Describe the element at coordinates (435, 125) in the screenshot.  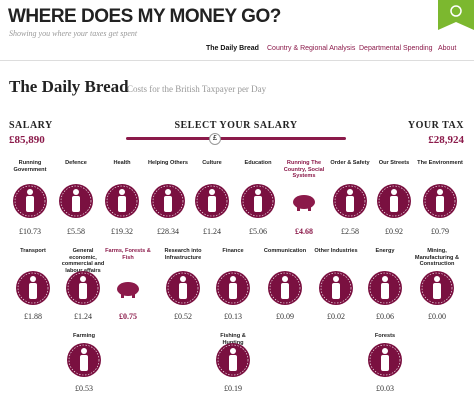
I see `tax-label: YOUR TAX` at that location.